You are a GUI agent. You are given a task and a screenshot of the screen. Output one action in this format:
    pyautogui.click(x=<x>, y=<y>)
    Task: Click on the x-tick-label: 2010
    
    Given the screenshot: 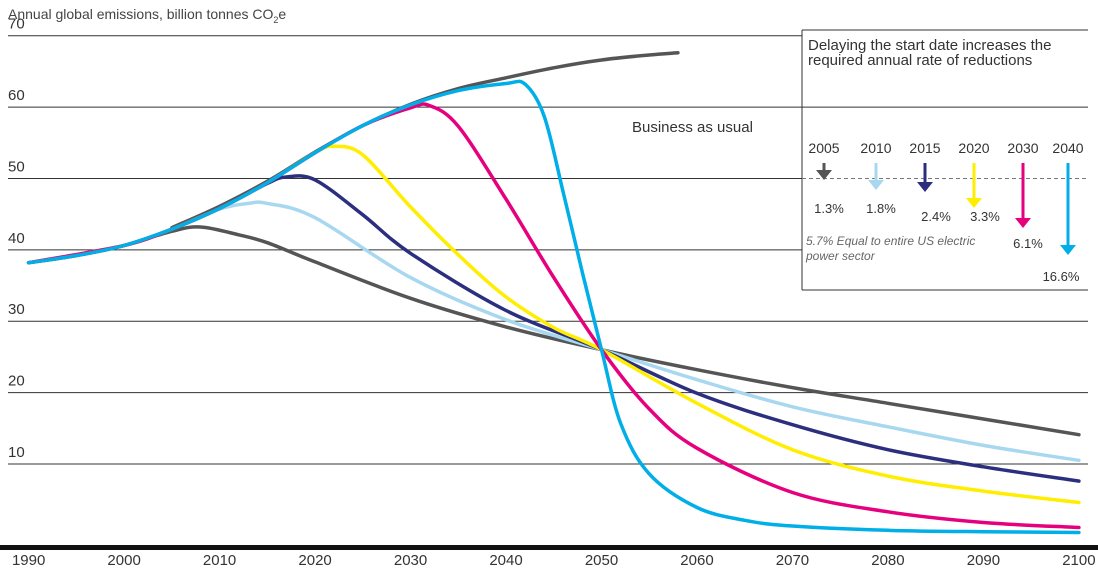 What is the action you would take?
    pyautogui.click(x=219, y=560)
    